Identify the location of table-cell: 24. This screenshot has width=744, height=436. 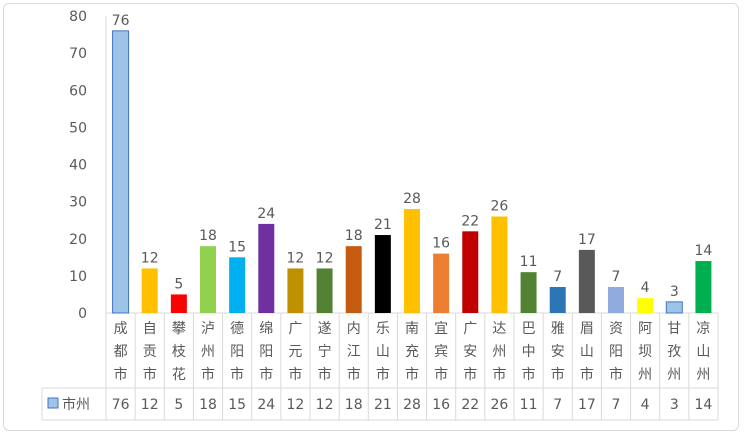
(266, 405).